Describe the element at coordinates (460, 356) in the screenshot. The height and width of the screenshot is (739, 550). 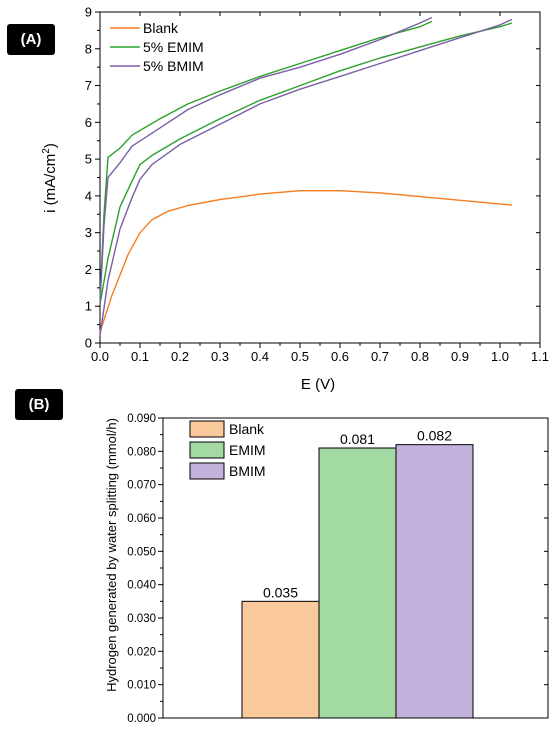
I see `chart-a-x-tick-label: 0.9` at that location.